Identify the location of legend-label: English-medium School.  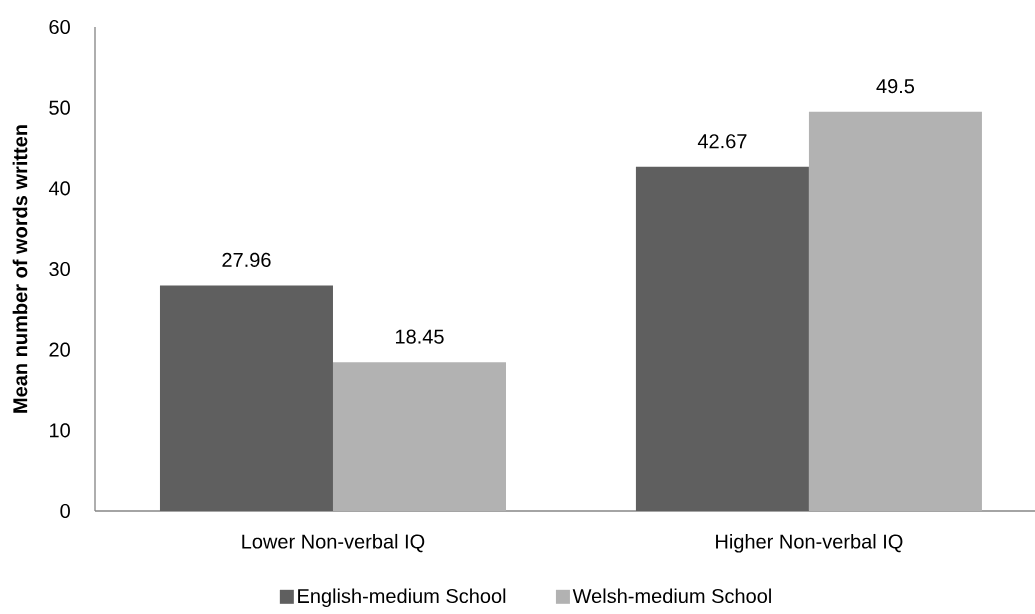
(402, 598).